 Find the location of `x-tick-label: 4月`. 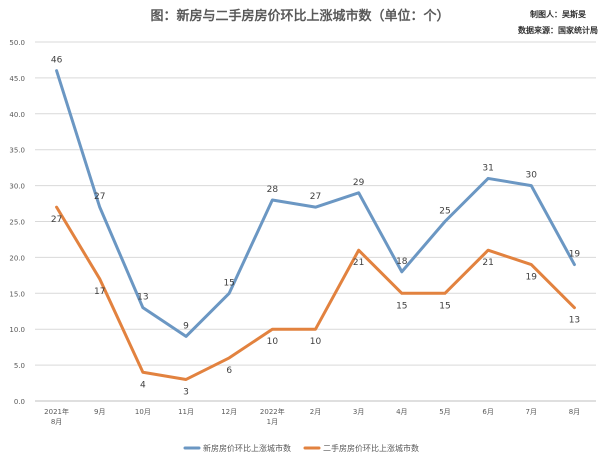

x-tick-label: 4月 is located at coordinates (401, 412).